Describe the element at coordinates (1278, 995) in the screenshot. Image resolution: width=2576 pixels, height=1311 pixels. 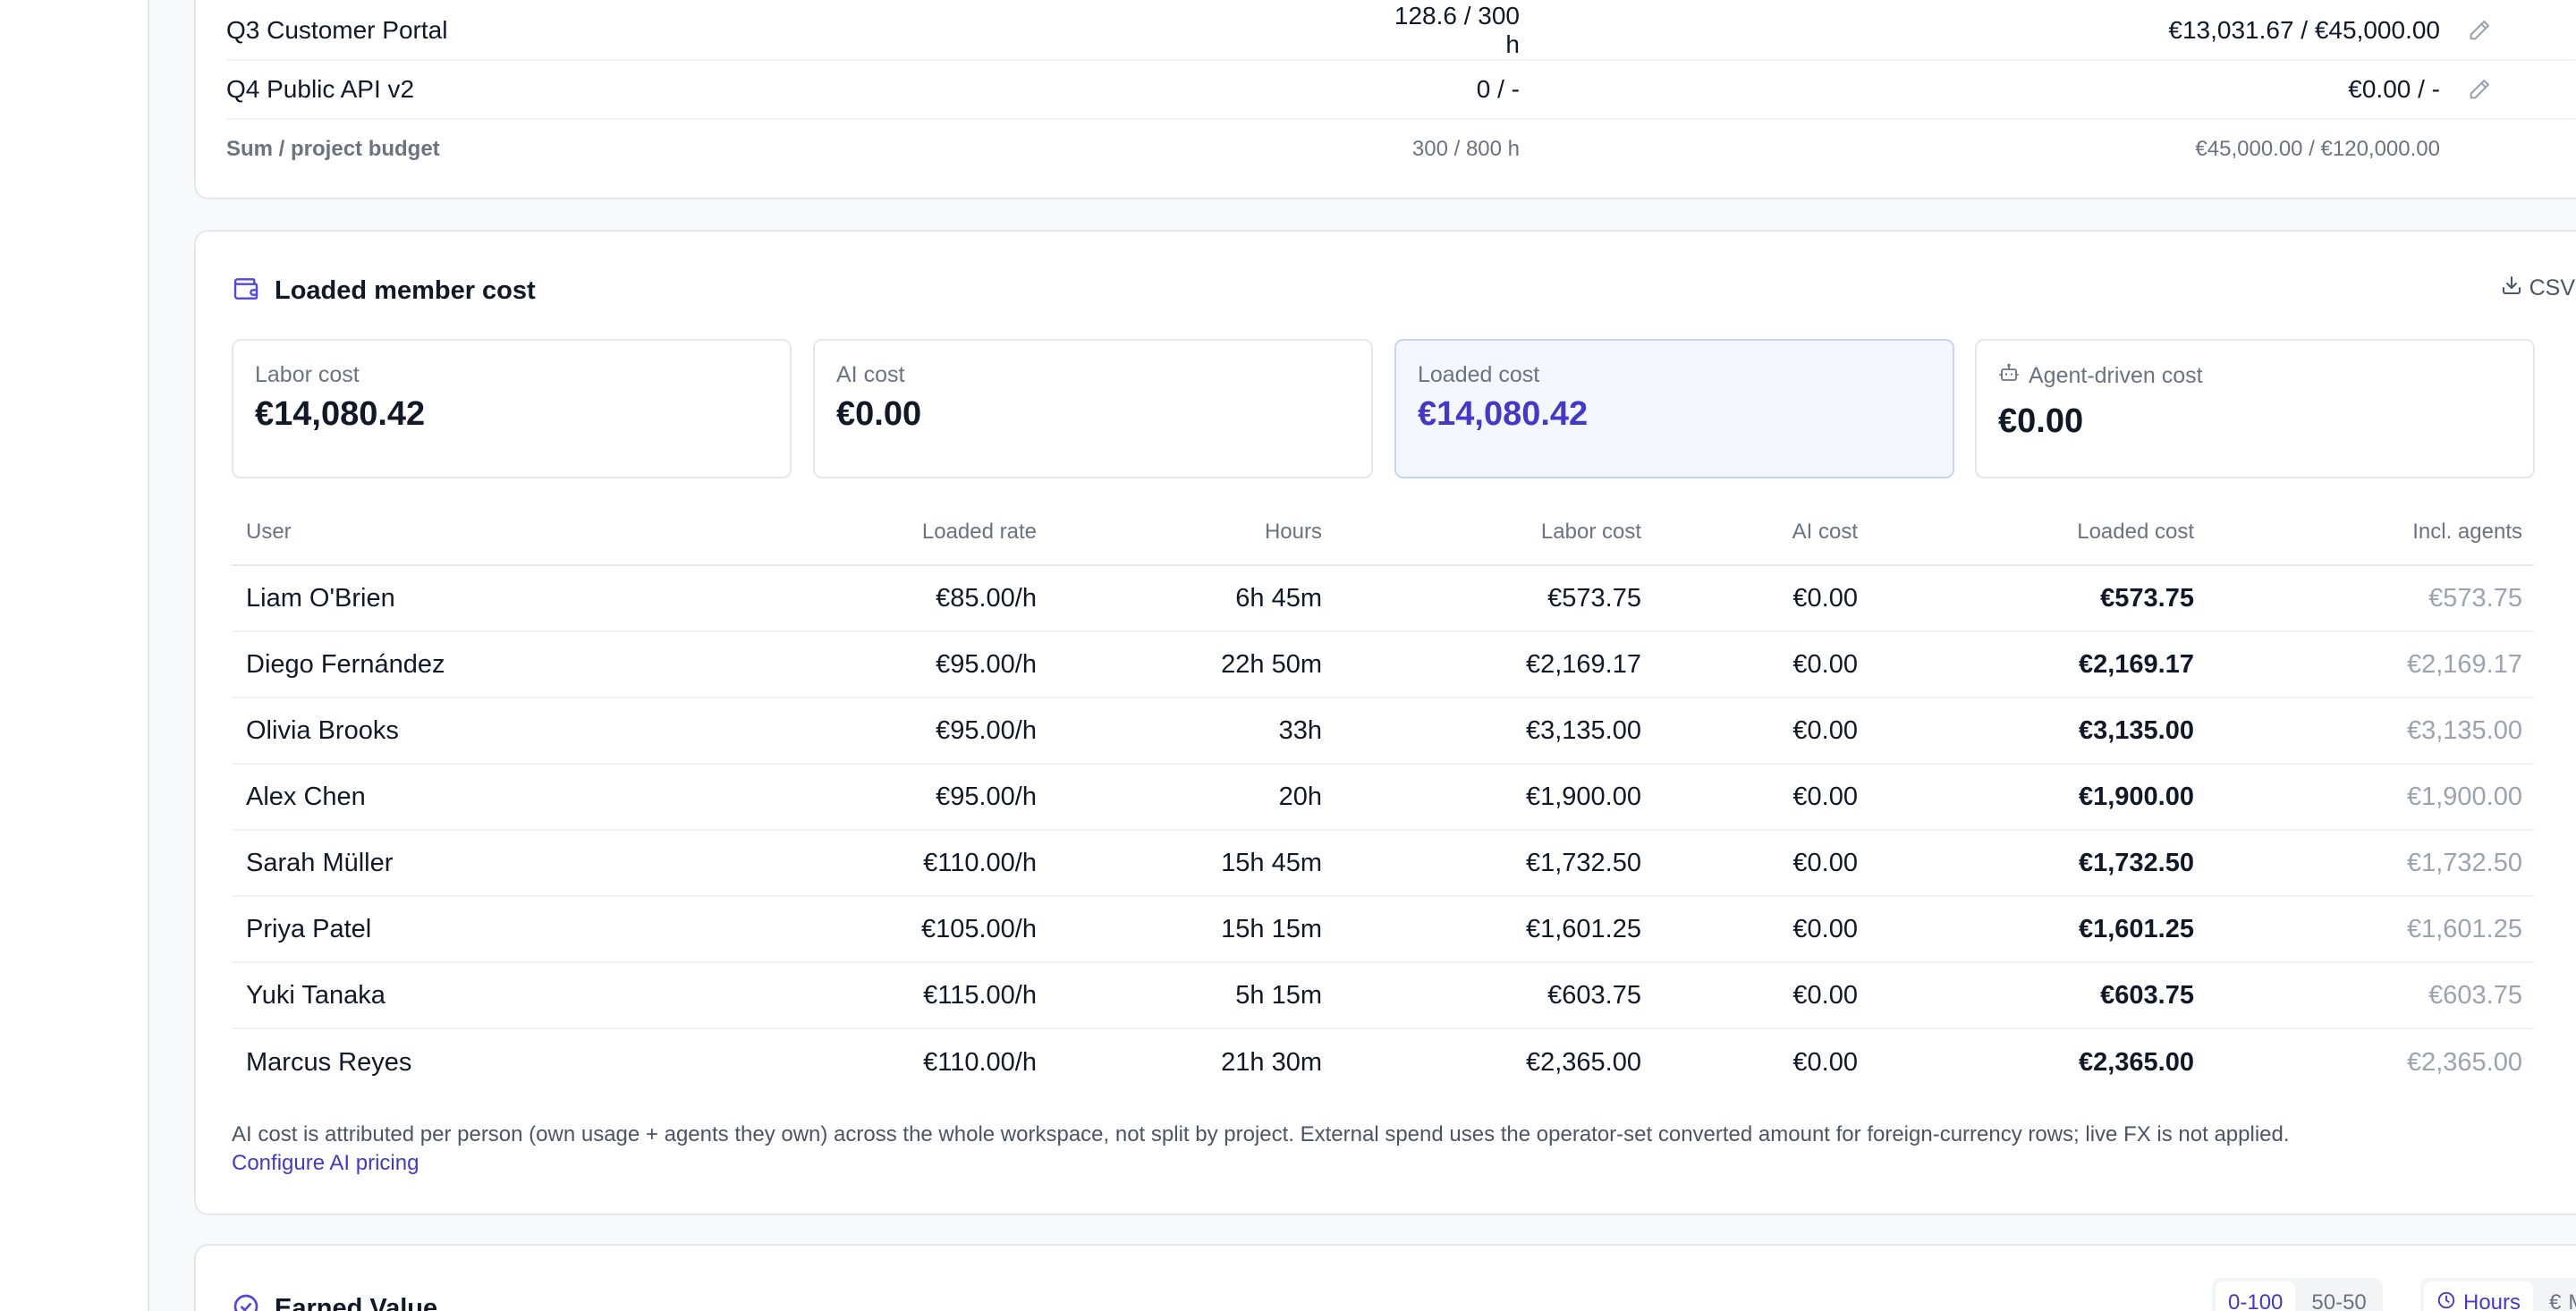
I see `cell-hours: 5h 15m` at that location.